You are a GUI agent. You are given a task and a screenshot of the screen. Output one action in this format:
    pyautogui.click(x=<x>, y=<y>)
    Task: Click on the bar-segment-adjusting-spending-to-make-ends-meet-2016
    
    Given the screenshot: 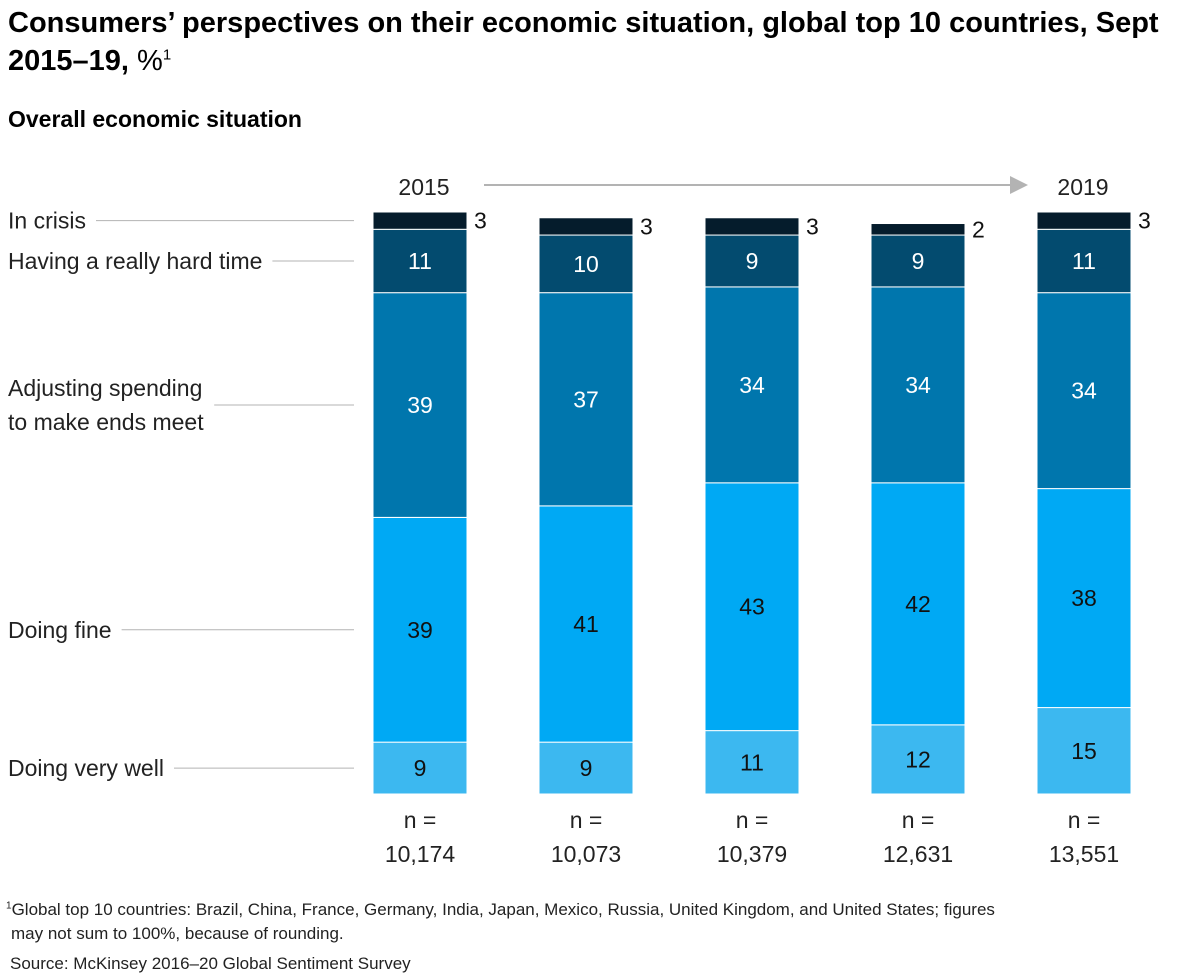 What is the action you would take?
    pyautogui.click(x=586, y=399)
    